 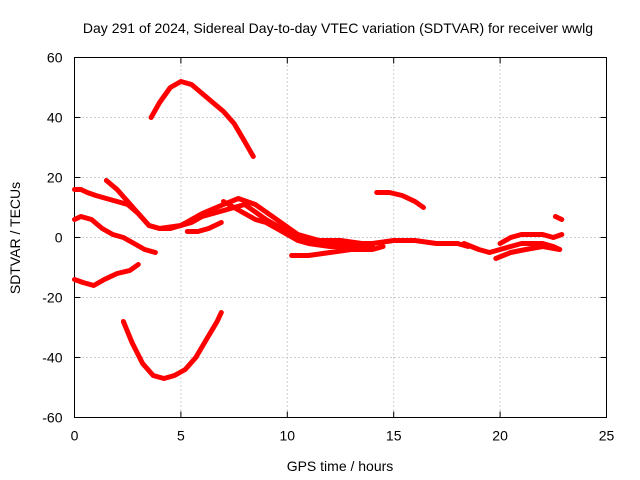 What do you see at coordinates (55, 118) in the screenshot?
I see `y-tick-label: 40` at bounding box center [55, 118].